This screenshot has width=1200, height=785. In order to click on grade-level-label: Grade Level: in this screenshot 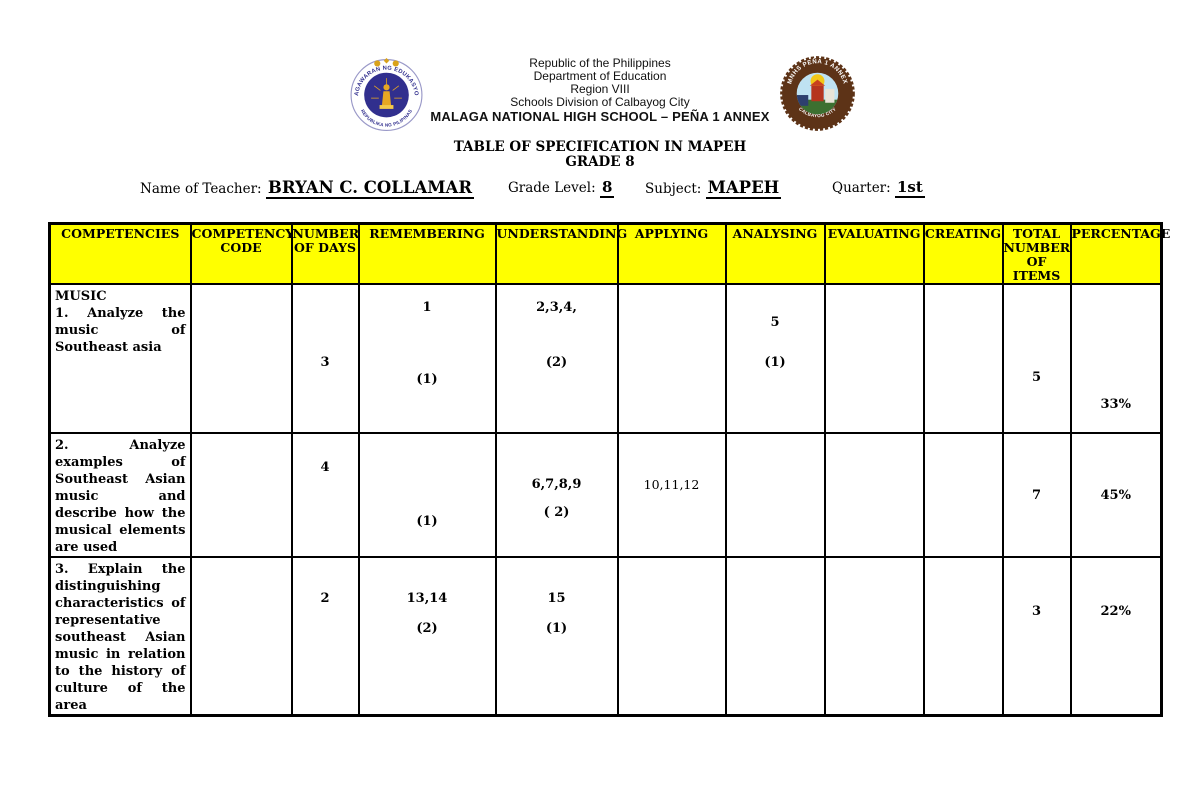, I will do `click(552, 188)`.